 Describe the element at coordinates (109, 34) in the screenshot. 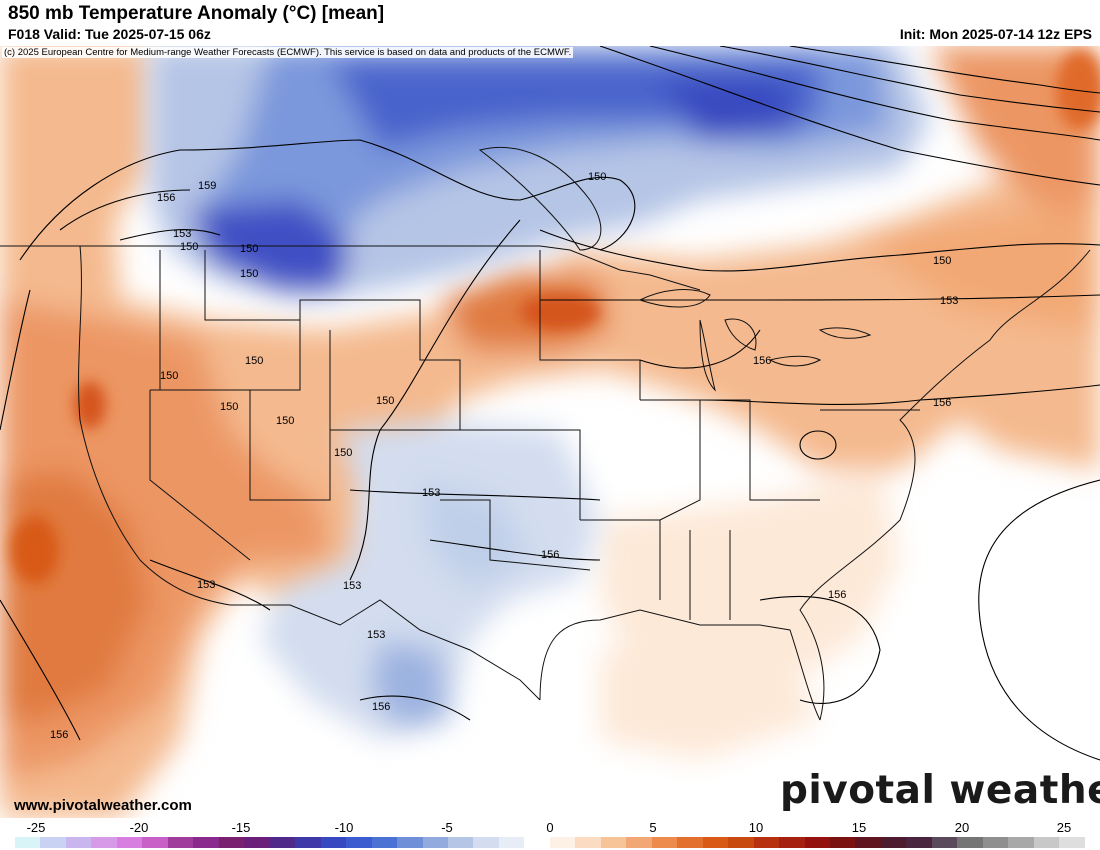

I see `valid-time: F018 Valid: Tue 2025-07-15 06z` at that location.